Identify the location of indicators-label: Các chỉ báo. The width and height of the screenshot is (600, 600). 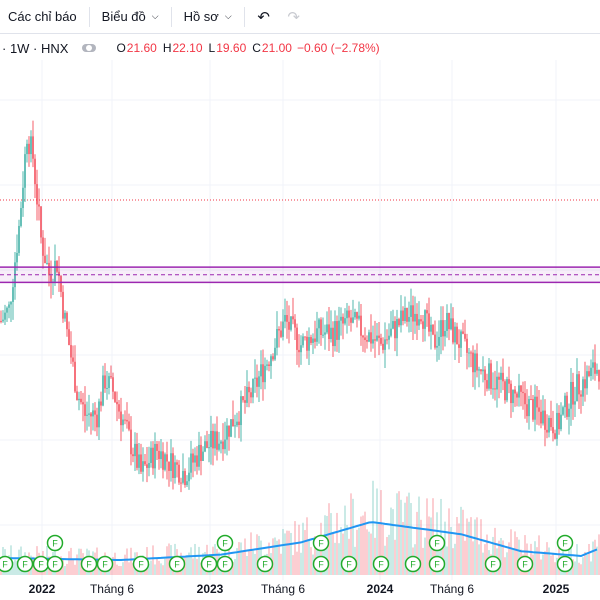
(42, 16).